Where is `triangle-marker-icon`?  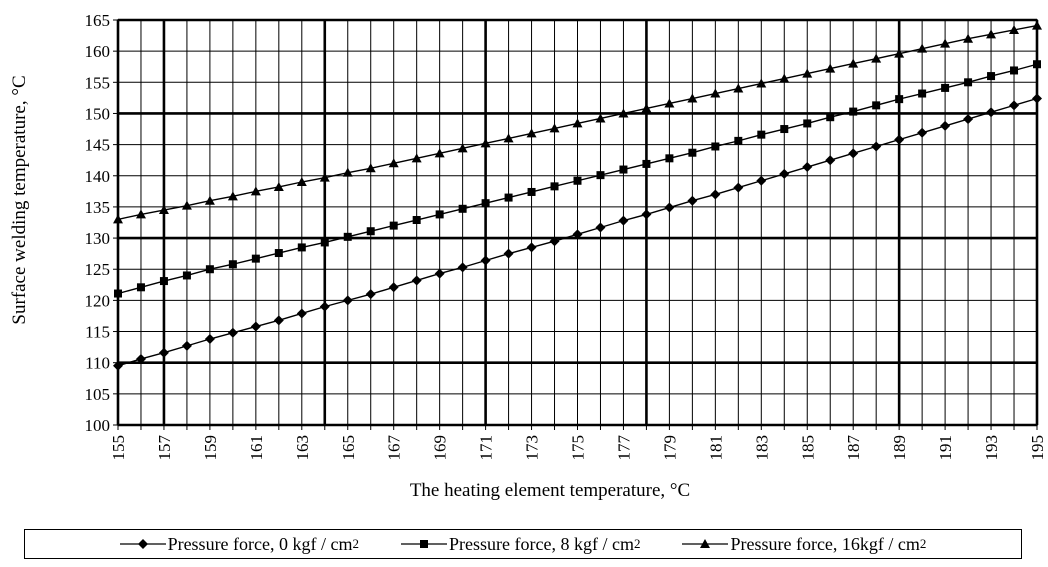 triangle-marker-icon is located at coordinates (705, 543).